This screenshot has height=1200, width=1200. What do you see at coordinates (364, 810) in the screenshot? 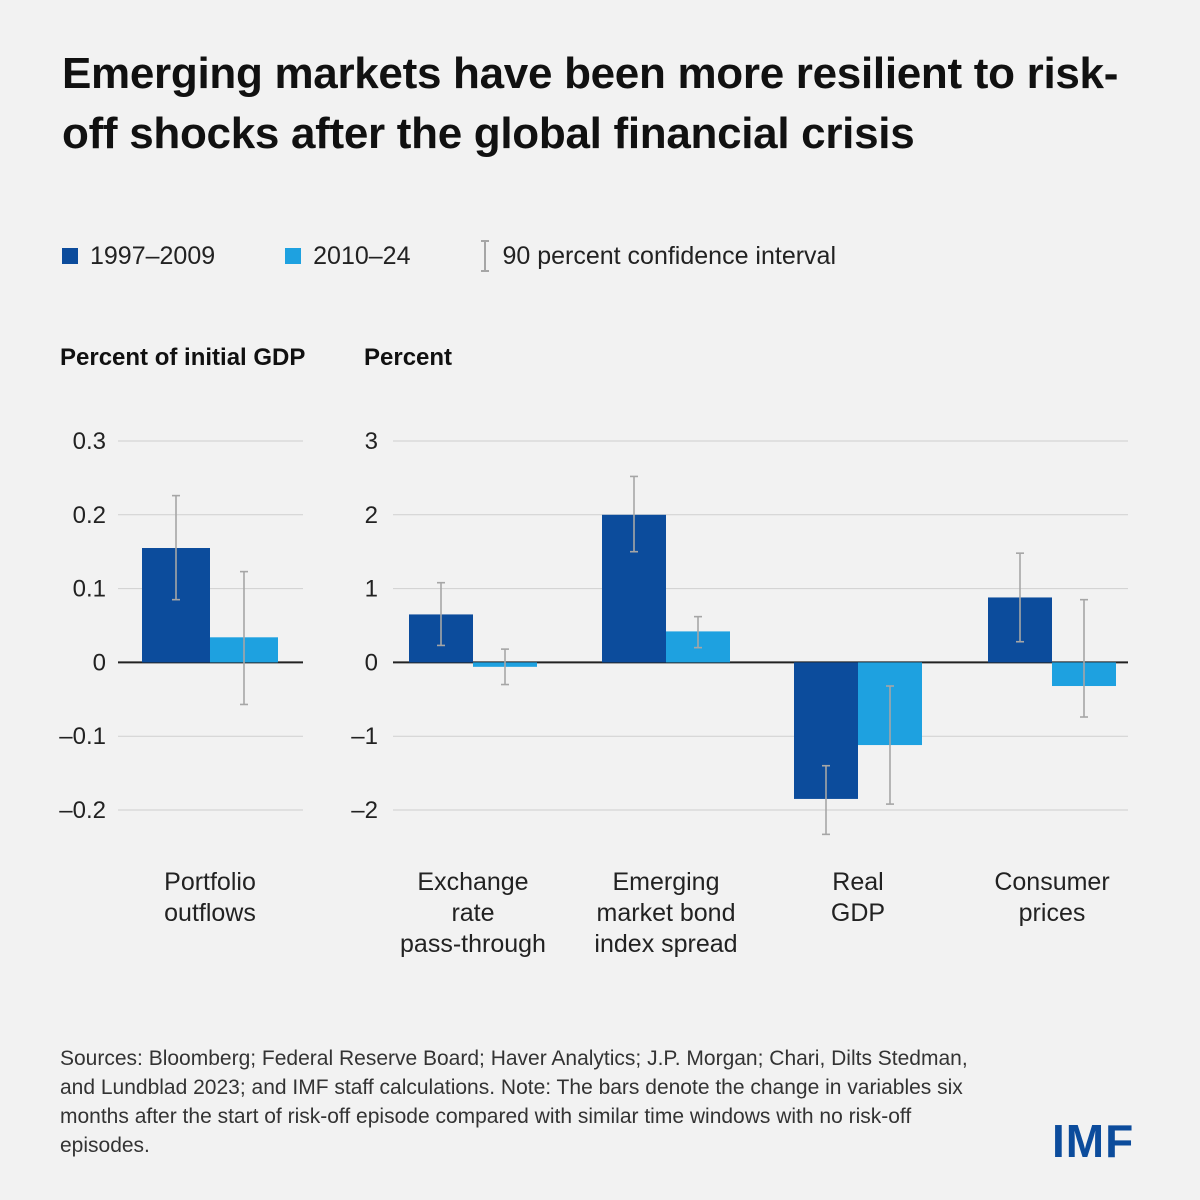
I see `y-tick-label: –2` at bounding box center [364, 810].